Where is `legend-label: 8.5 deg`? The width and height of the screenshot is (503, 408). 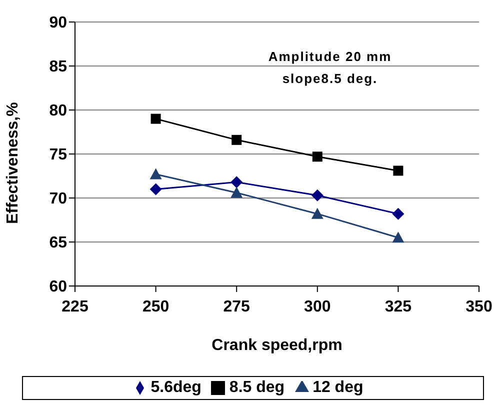
legend-label: 8.5 deg is located at coordinates (257, 387).